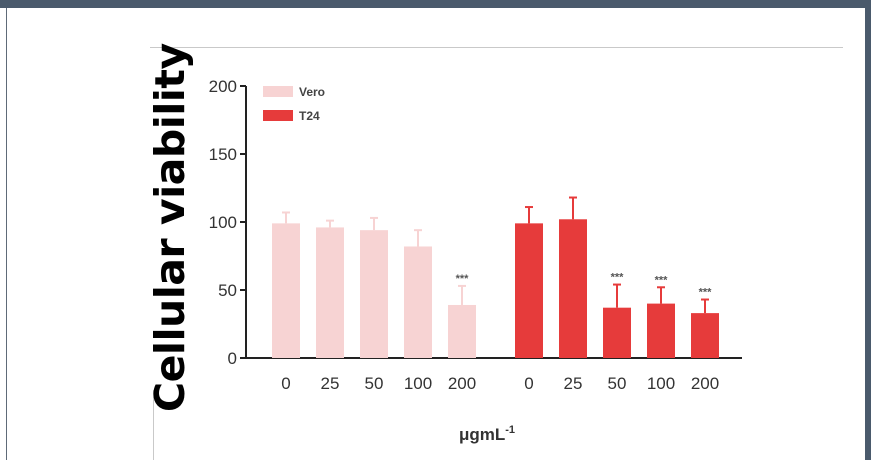 The width and height of the screenshot is (871, 460). Describe the element at coordinates (153, 425) in the screenshot. I see `figure-left-rule` at that location.